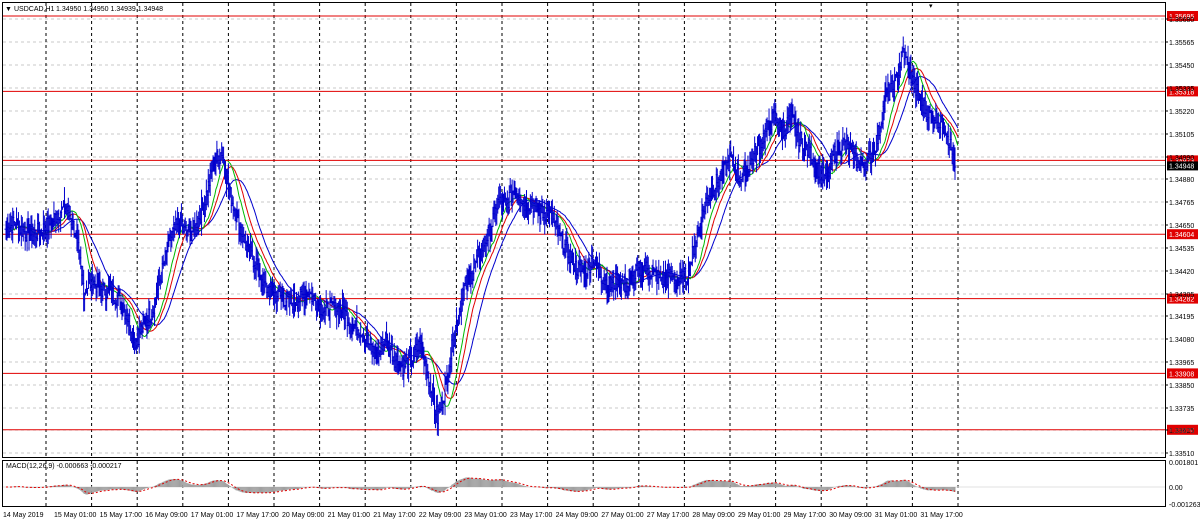 This screenshot has height=523, width=1200. Describe the element at coordinates (34, 9) in the screenshot. I see `chart-symbol-label: USDCAD,H1` at that location.